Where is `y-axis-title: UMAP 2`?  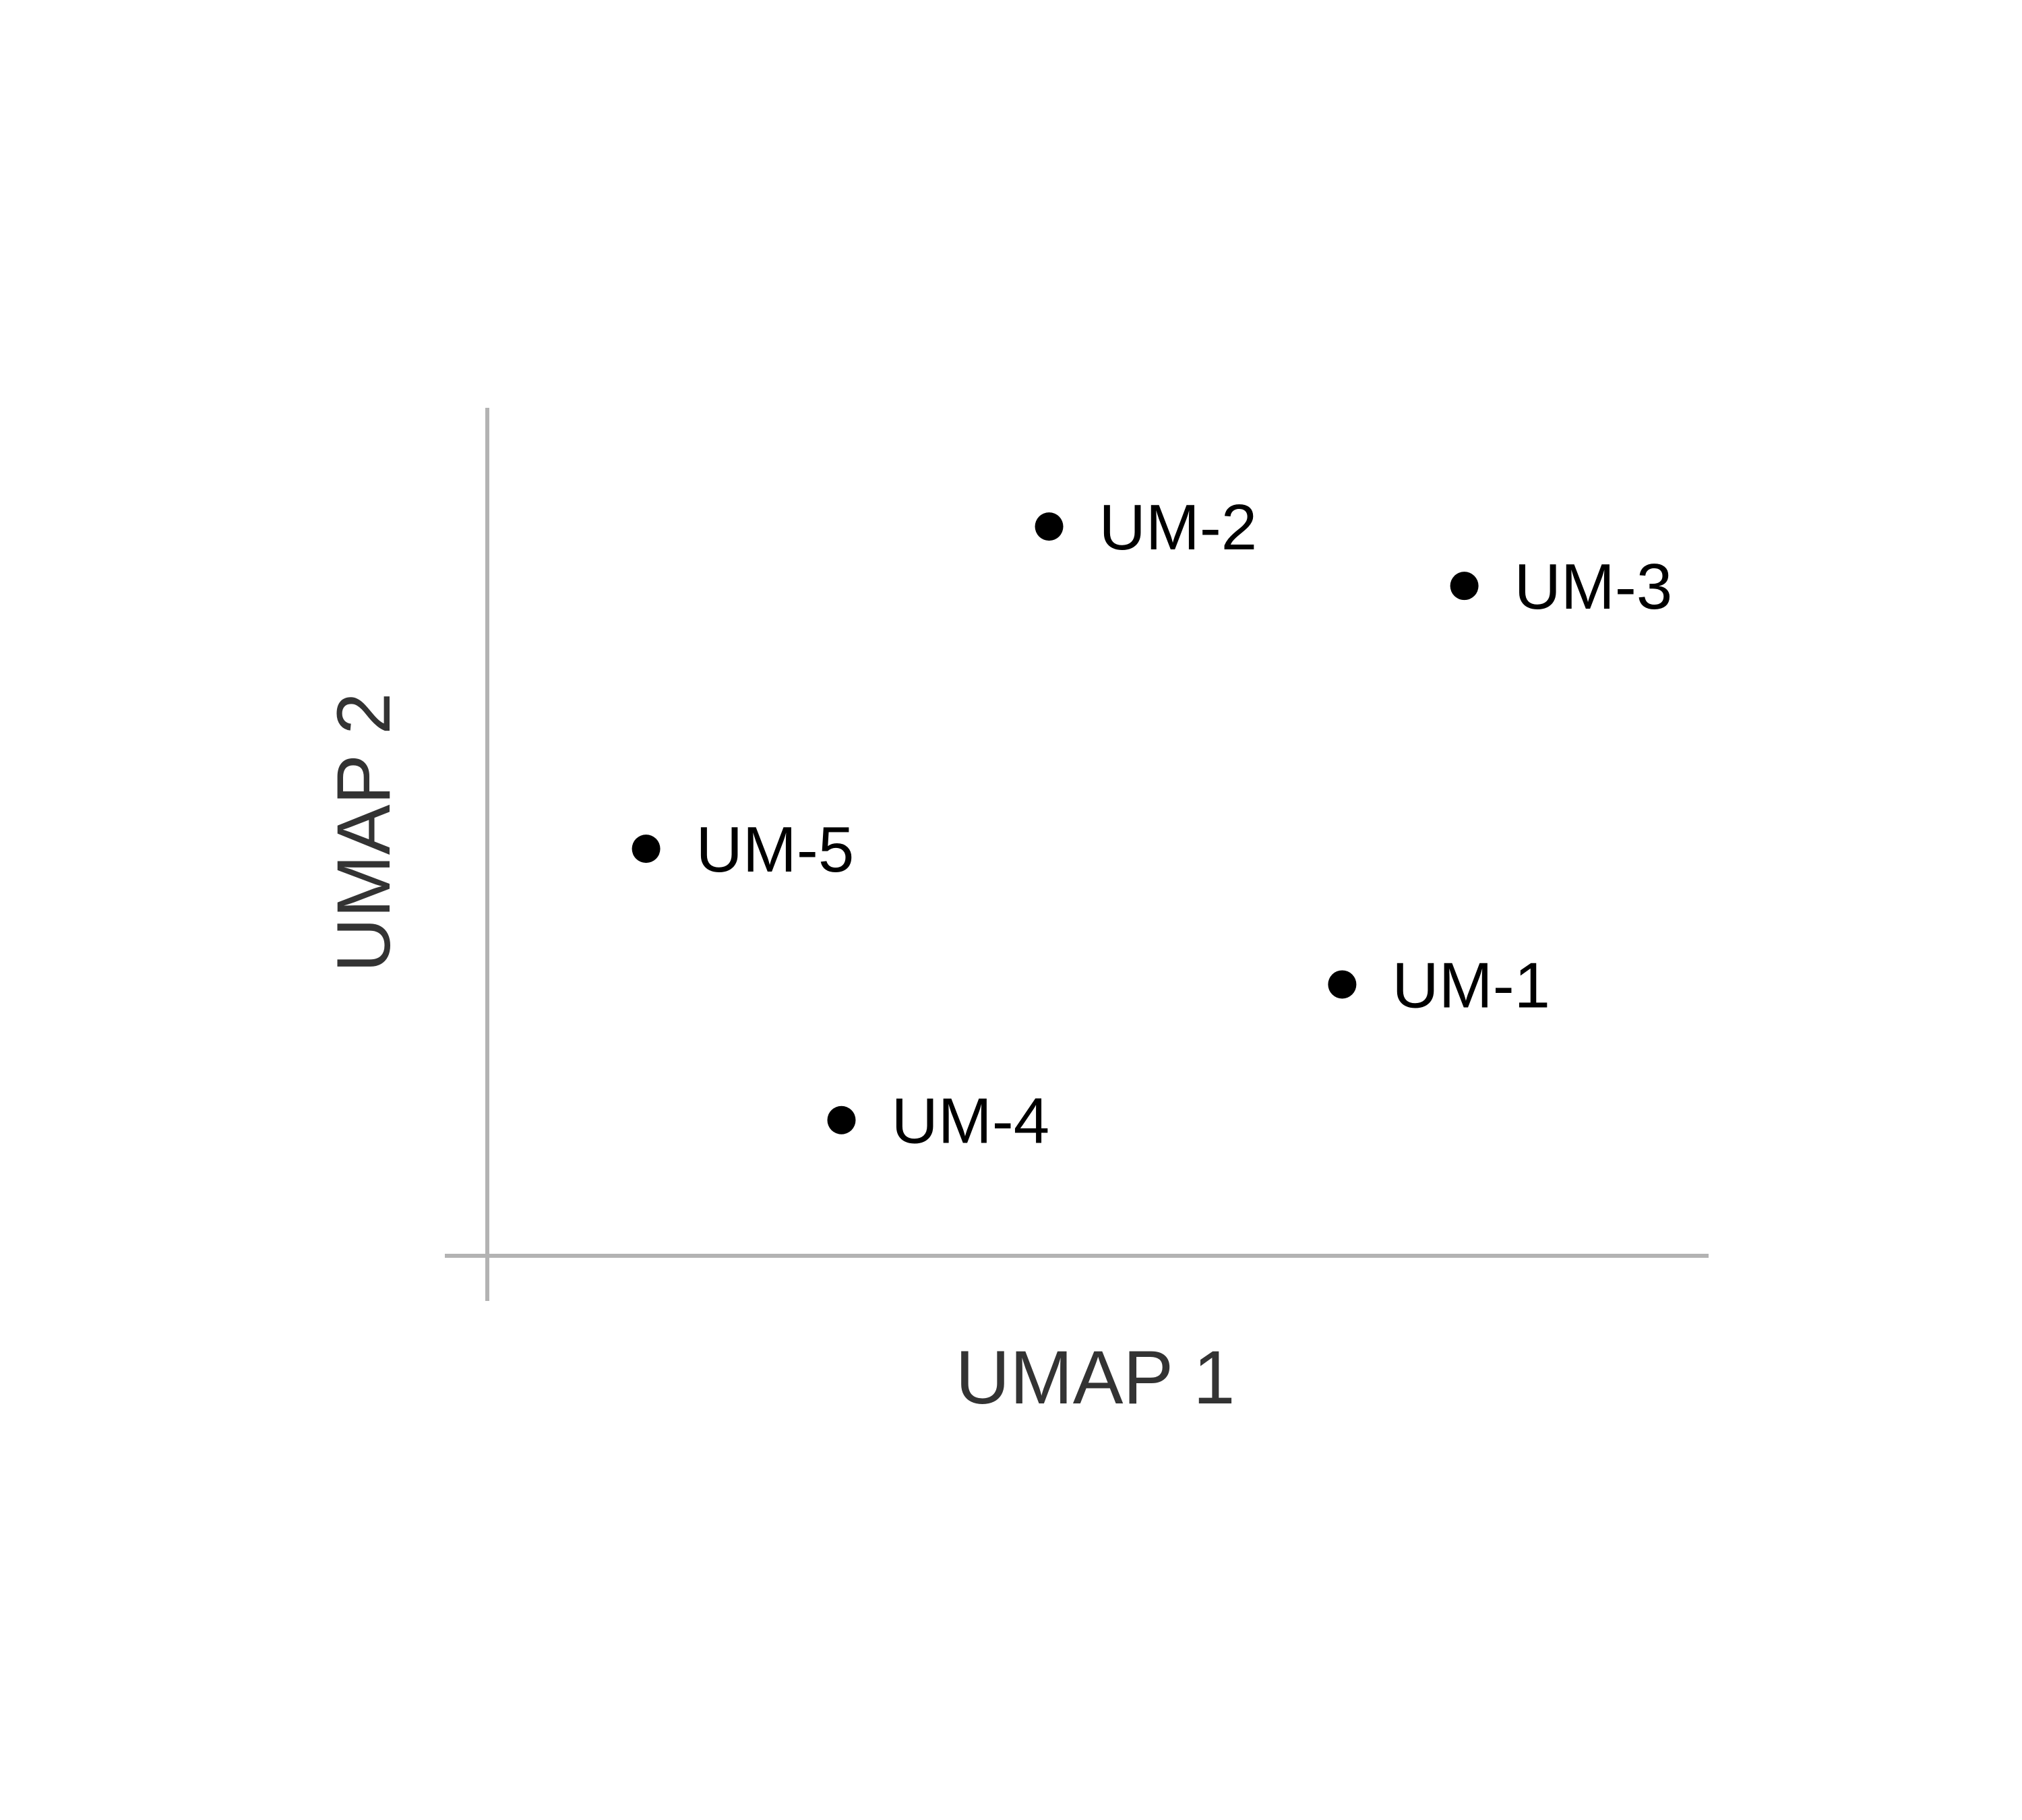
y-axis-title: UMAP 2 is located at coordinates (363, 833).